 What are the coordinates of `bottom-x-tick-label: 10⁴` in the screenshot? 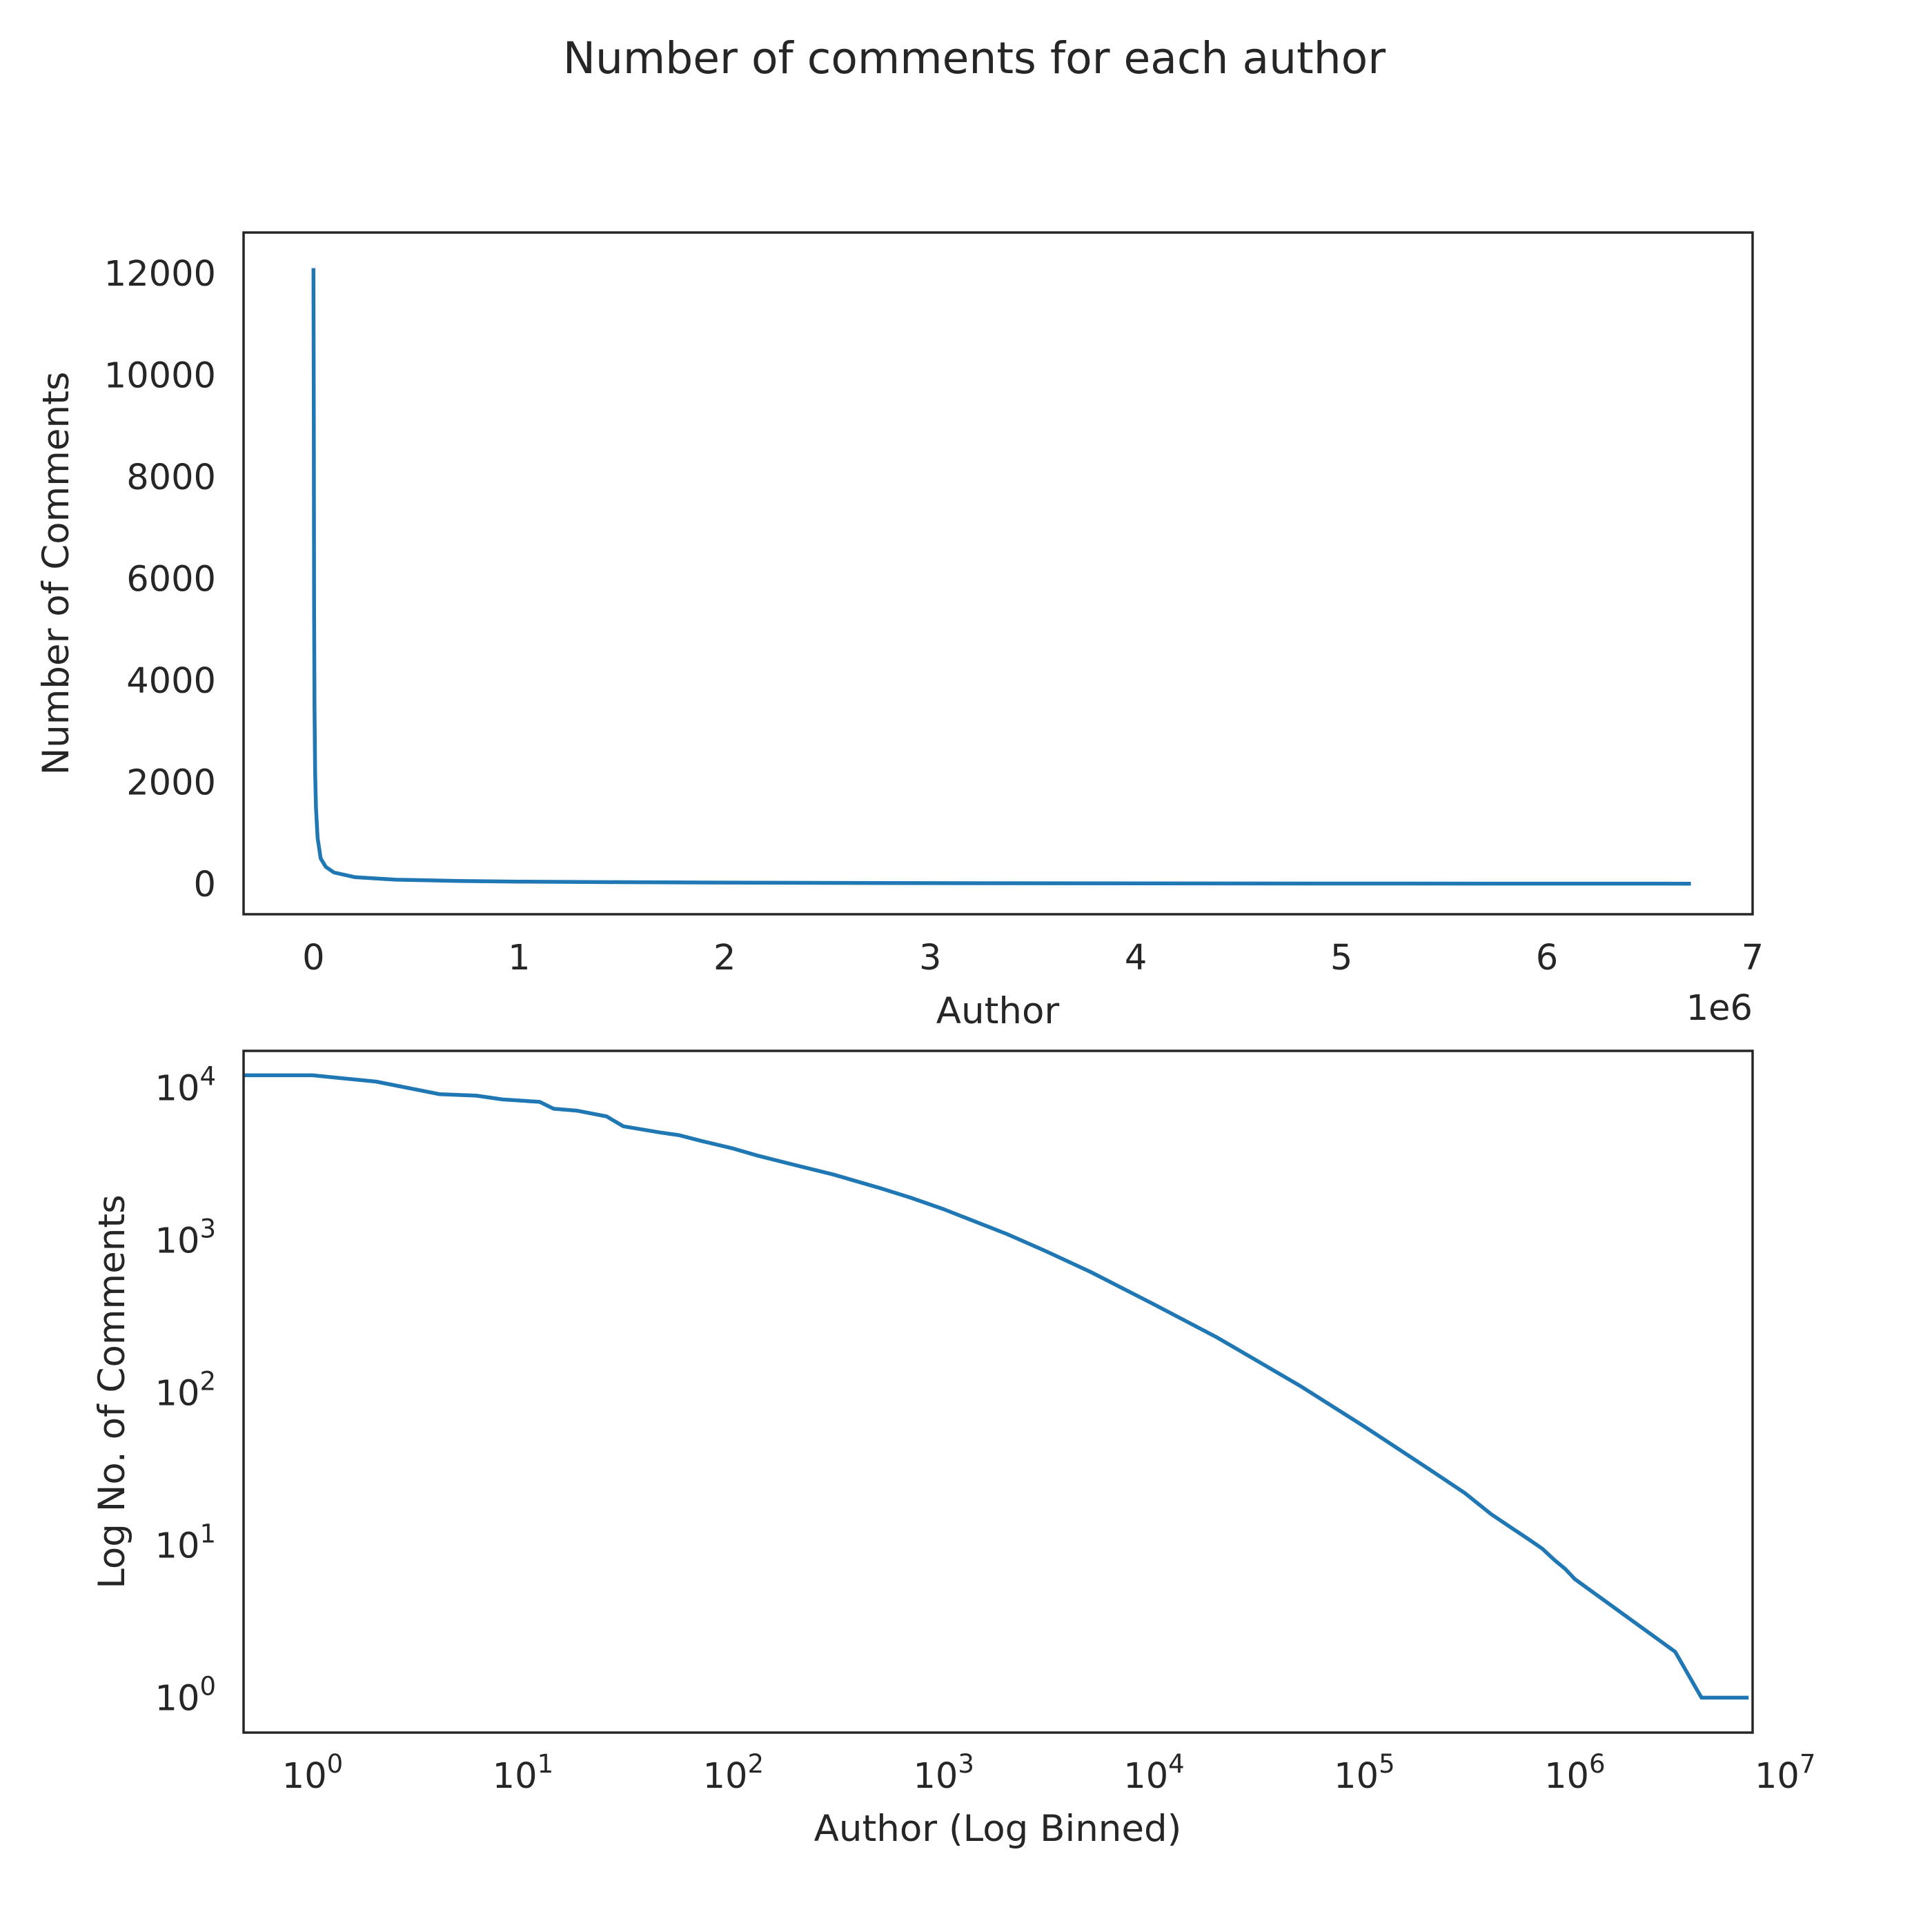 It's located at (1153, 1773).